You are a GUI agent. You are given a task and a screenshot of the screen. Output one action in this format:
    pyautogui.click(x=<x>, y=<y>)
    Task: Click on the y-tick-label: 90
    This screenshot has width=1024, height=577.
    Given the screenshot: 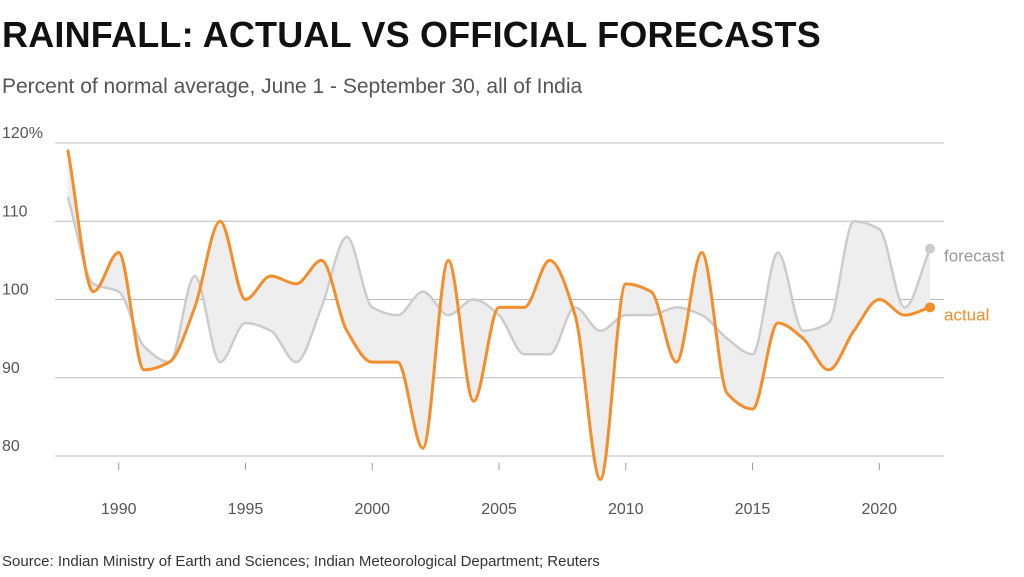 What is the action you would take?
    pyautogui.click(x=11, y=368)
    